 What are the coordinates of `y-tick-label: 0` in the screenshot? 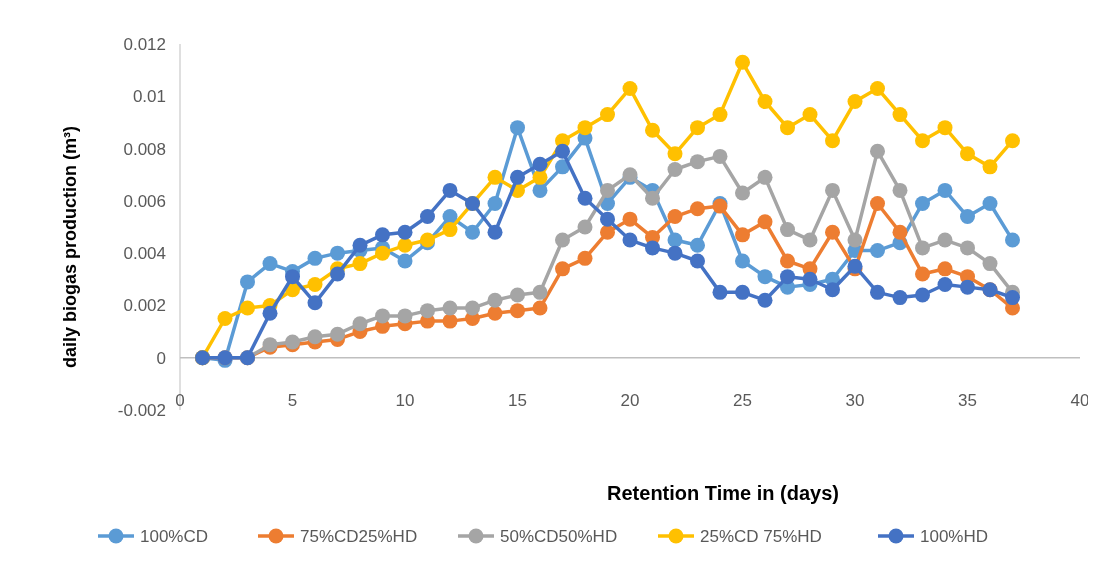 It's located at (161, 358).